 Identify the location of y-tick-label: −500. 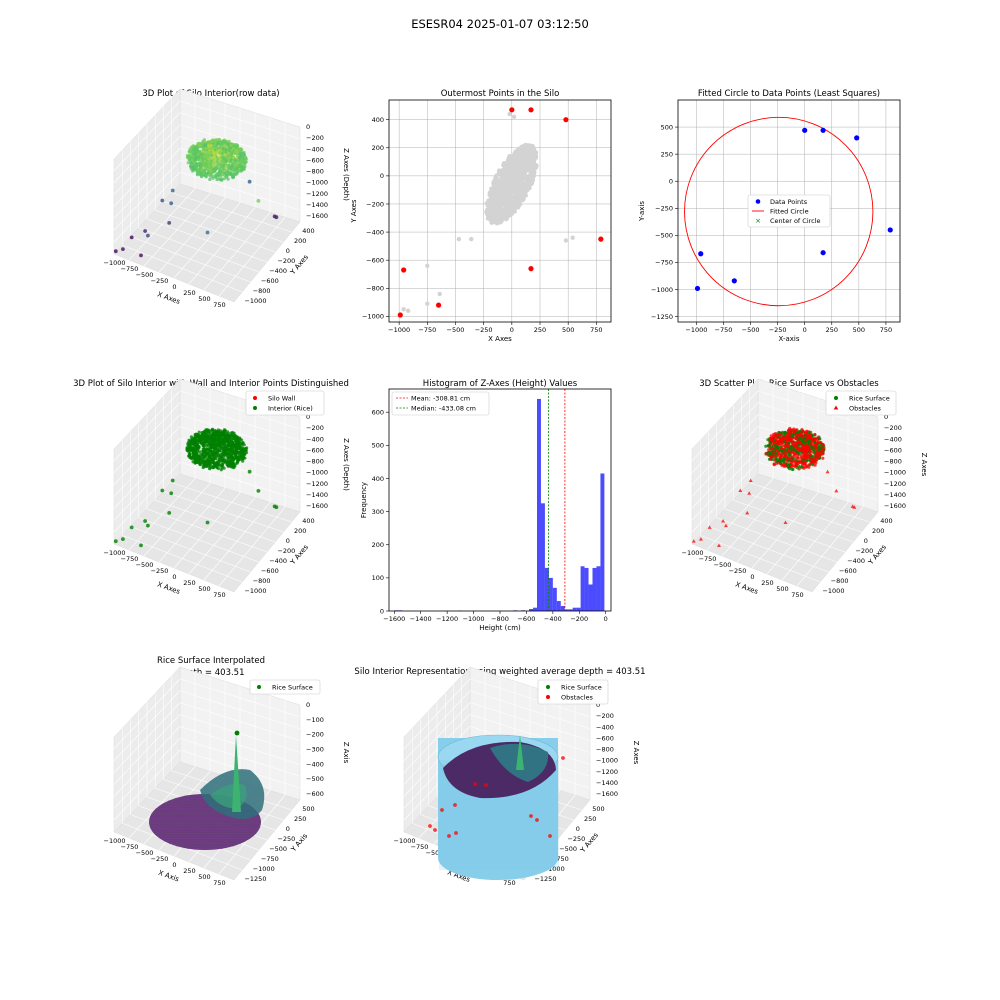
(664, 236).